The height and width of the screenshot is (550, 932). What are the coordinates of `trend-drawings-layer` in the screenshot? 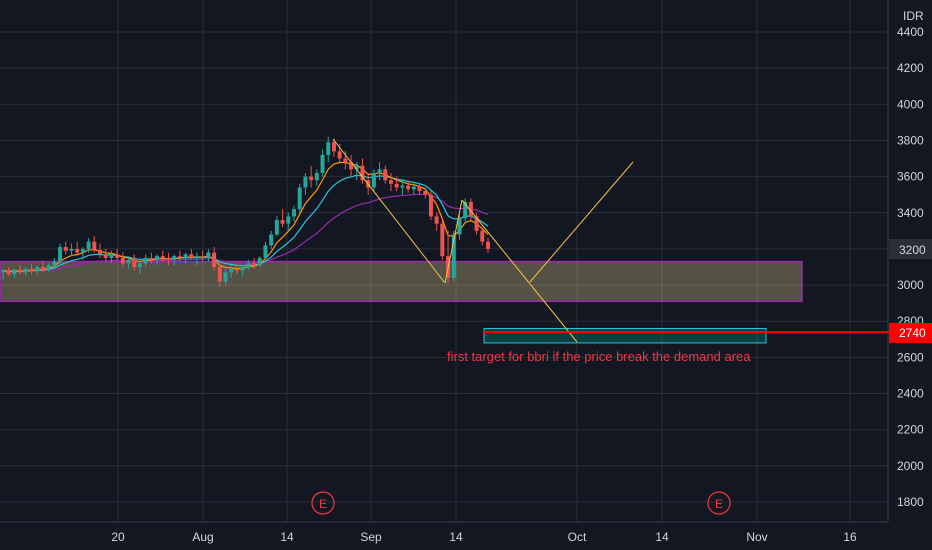 It's located at (483, 240).